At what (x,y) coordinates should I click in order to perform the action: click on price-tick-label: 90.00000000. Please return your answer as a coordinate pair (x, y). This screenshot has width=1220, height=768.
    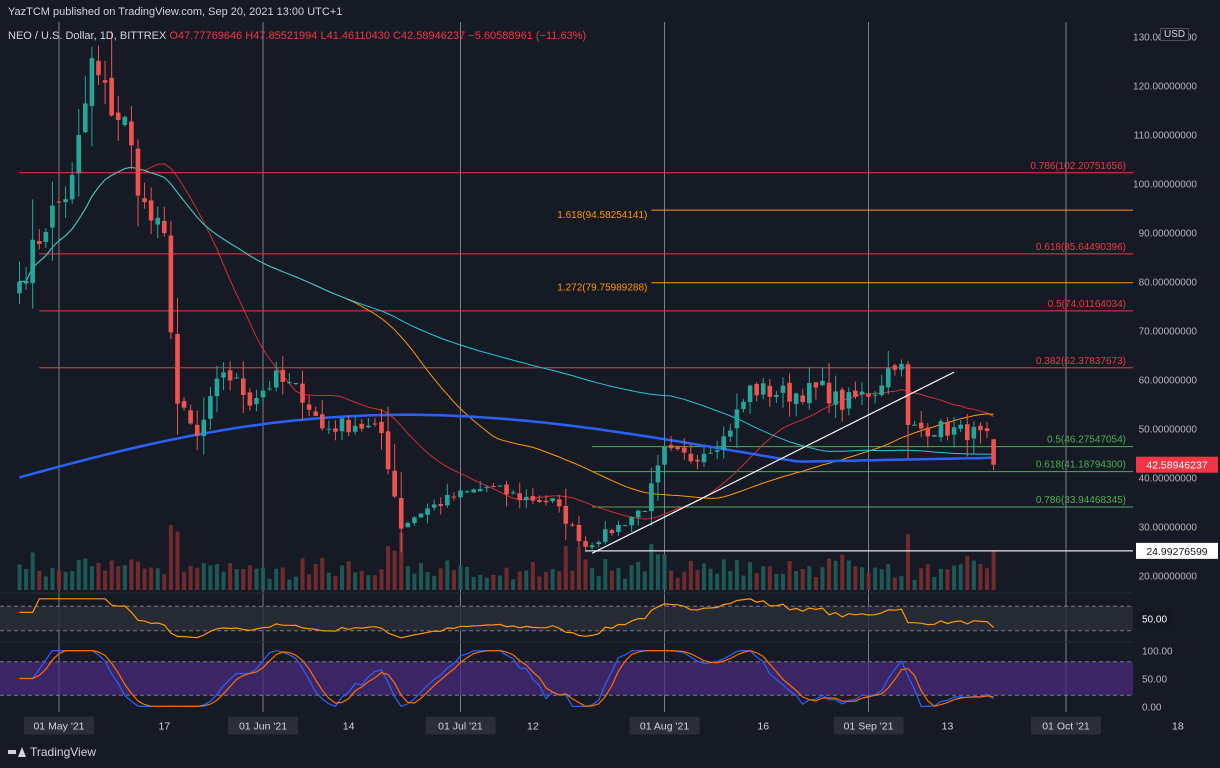
    Looking at the image, I should click on (1168, 234).